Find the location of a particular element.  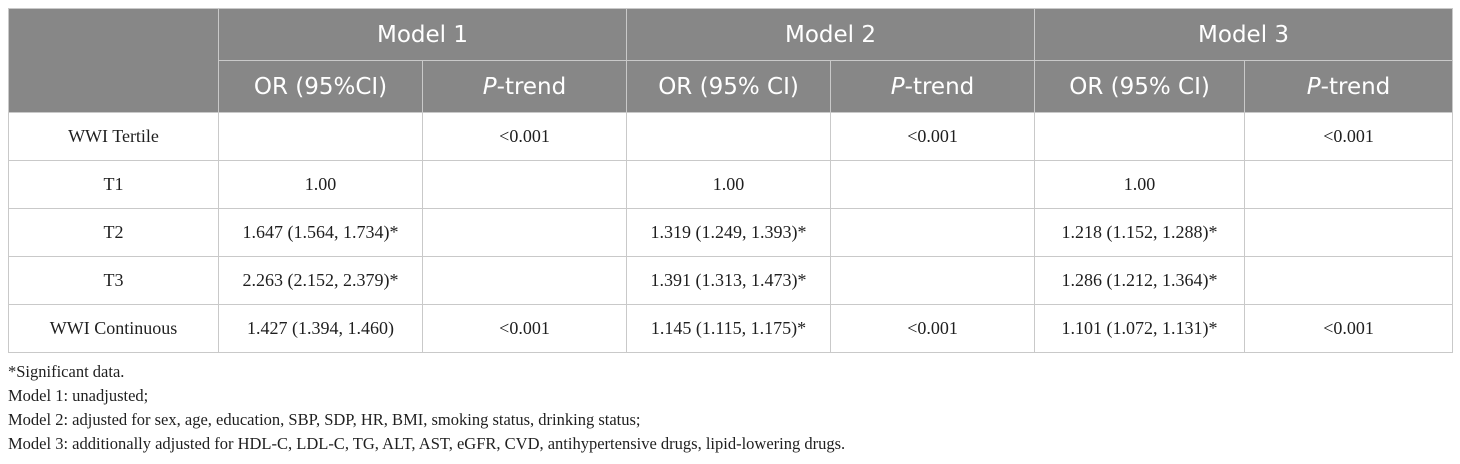

table-cell: 1.647 (1.564, 1.734)* is located at coordinates (320, 232).